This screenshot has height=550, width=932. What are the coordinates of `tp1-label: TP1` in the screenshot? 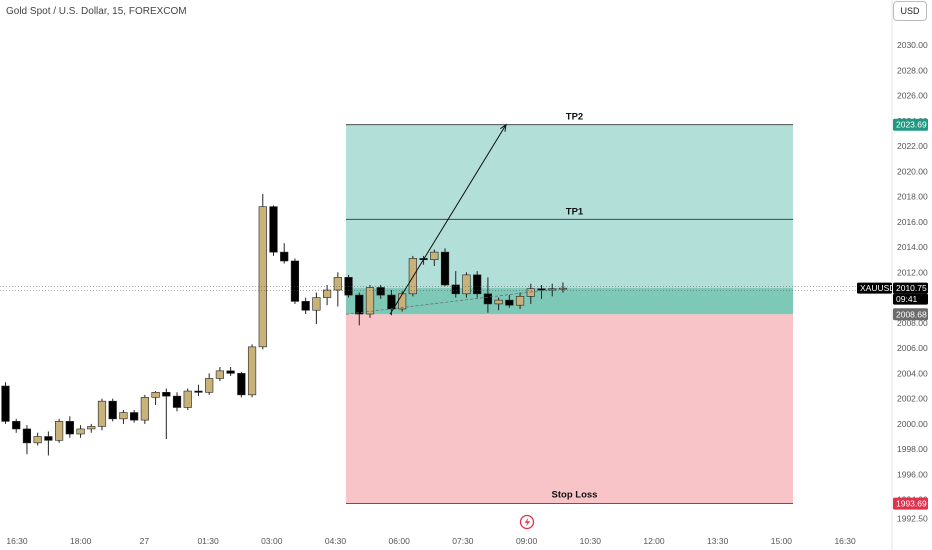 It's located at (575, 211).